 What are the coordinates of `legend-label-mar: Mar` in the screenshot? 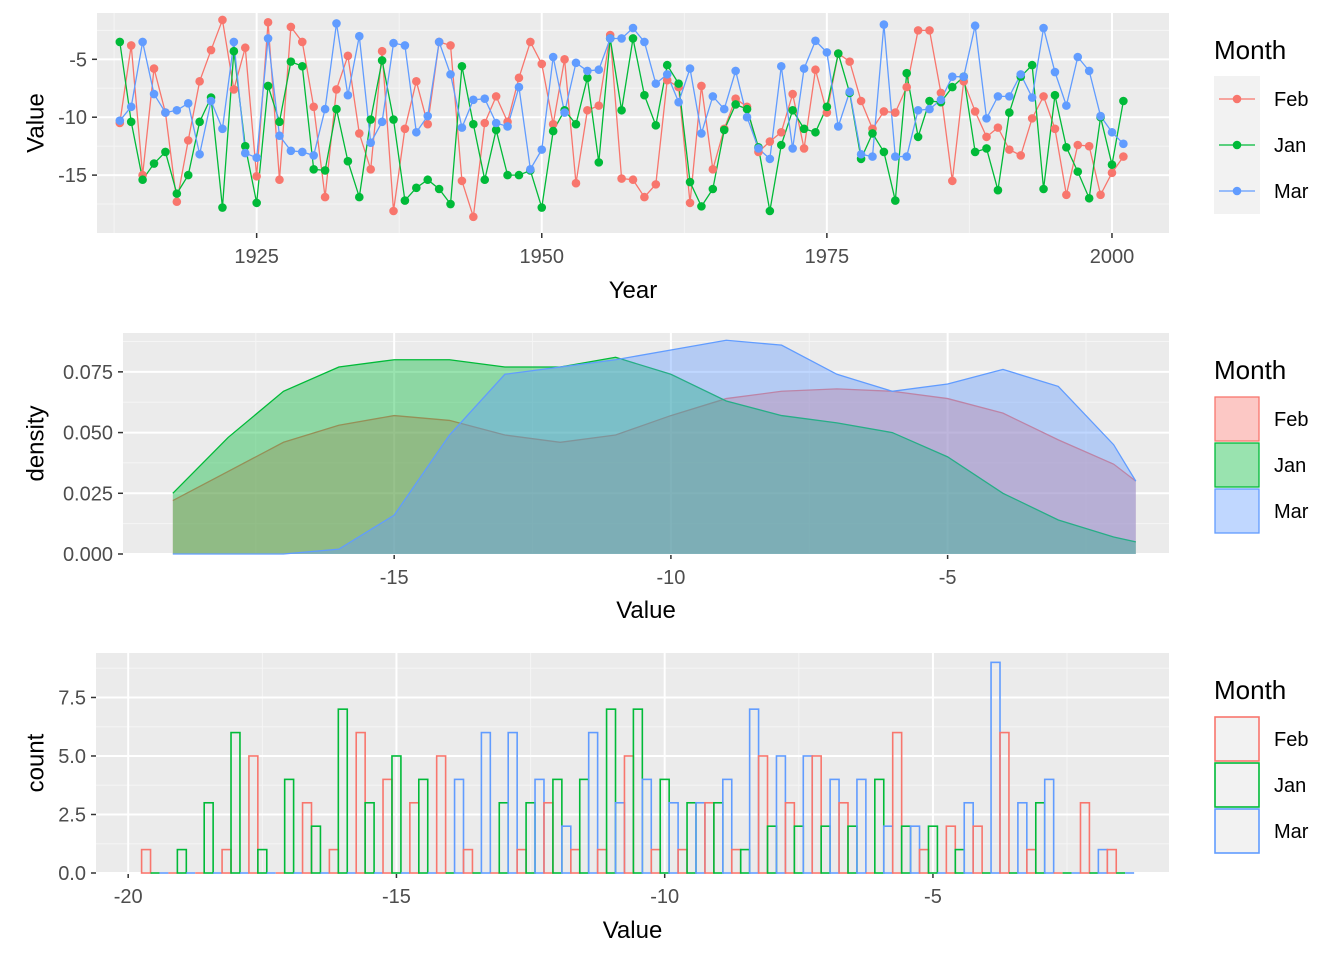 It's located at (1291, 832).